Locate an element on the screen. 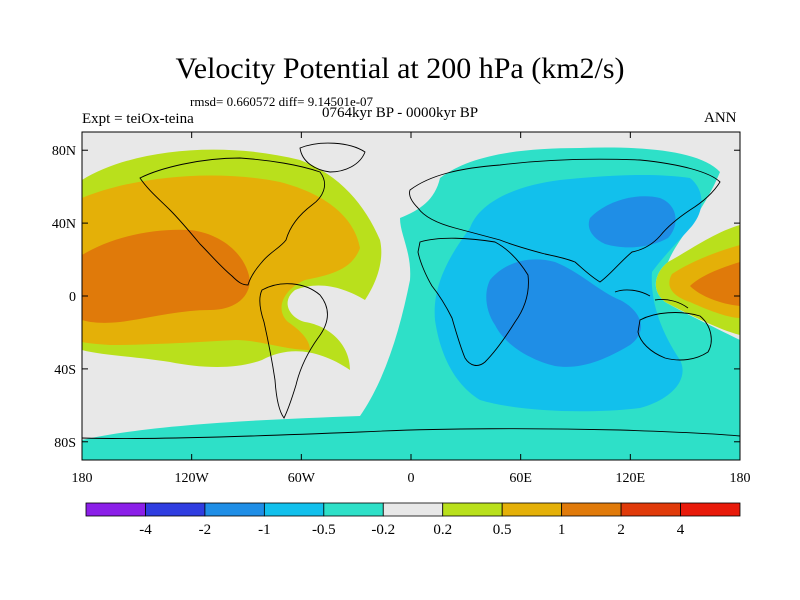  lon-tick-label: 60W is located at coordinates (302, 478).